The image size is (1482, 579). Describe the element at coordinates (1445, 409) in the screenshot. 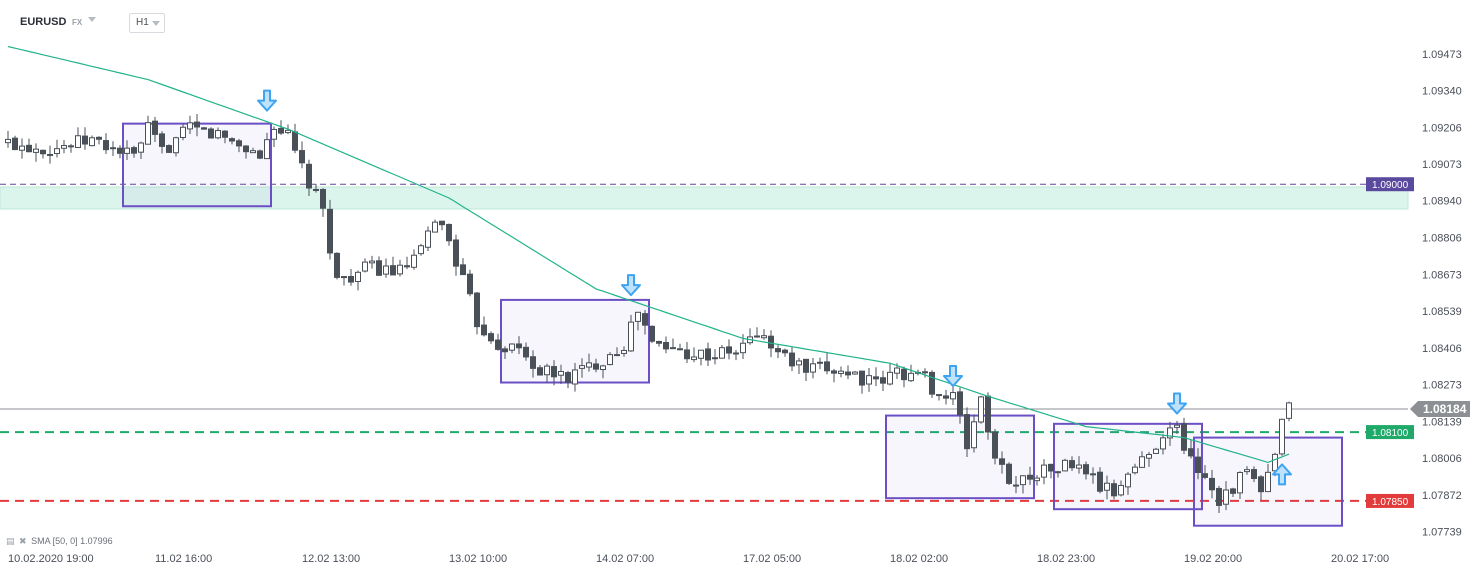

I see `price-tag-text: 1.08184` at that location.